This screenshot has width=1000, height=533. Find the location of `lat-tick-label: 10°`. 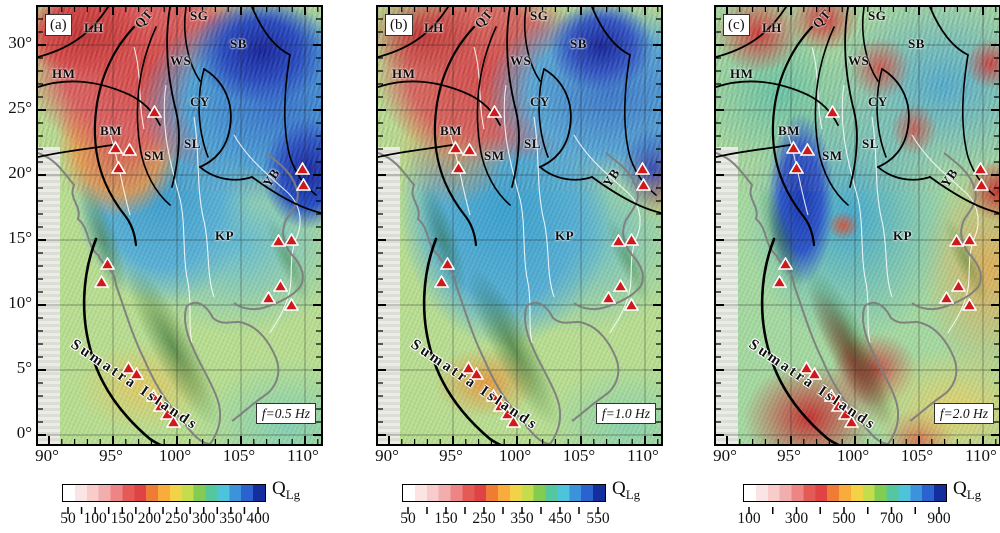

lat-tick-label: 10° is located at coordinates (20, 302).